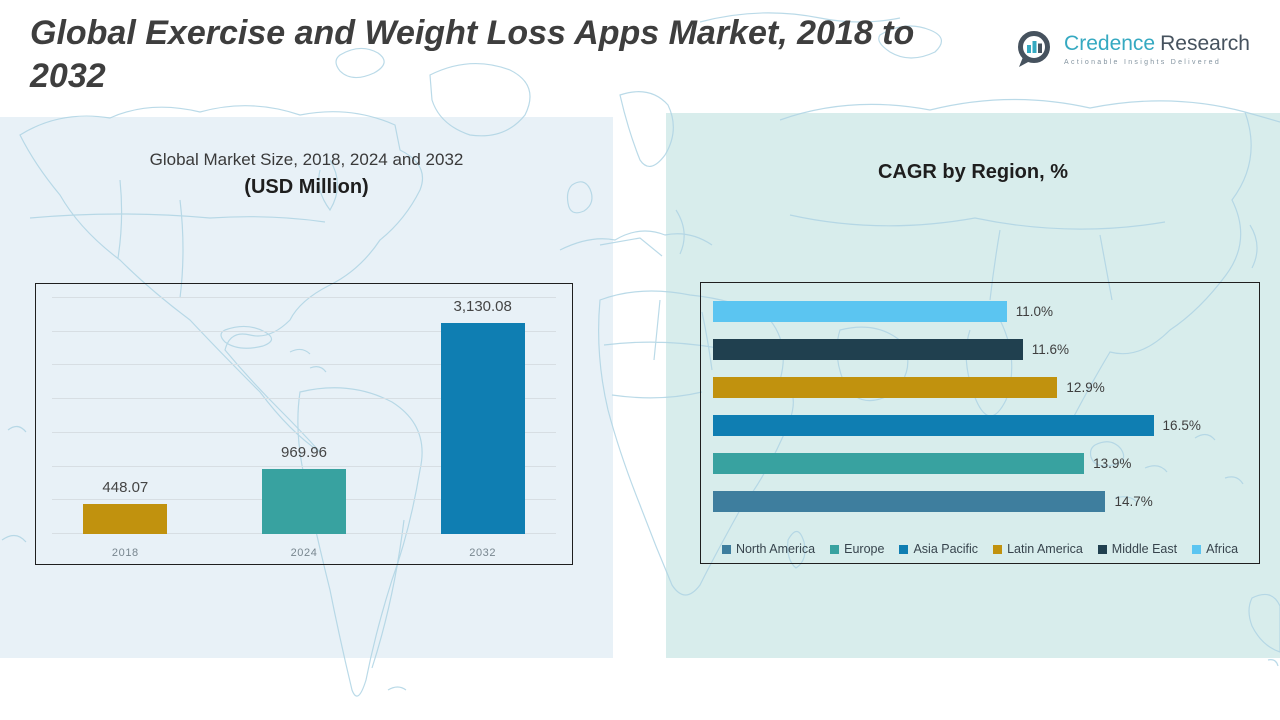 Image resolution: width=1280 pixels, height=720 pixels. I want to click on legend-item-latin-america: Latin America, so click(1038, 549).